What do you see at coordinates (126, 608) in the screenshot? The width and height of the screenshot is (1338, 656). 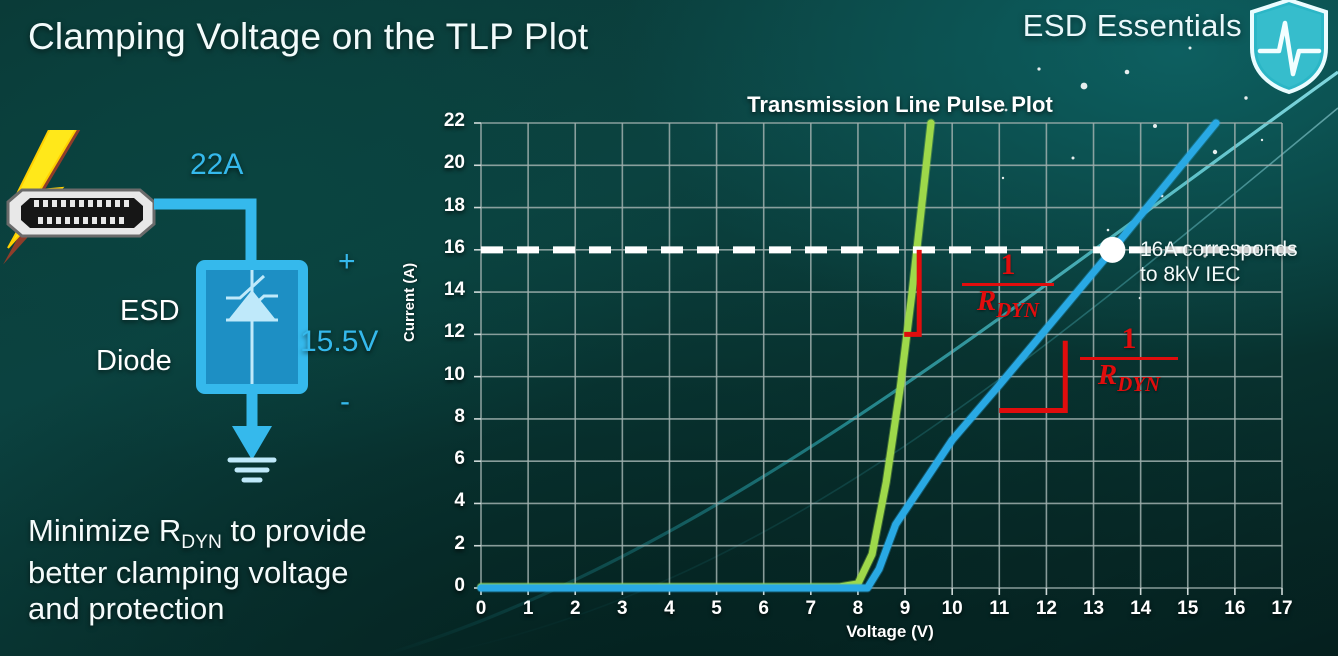 I see `caption-line-3: and protection` at bounding box center [126, 608].